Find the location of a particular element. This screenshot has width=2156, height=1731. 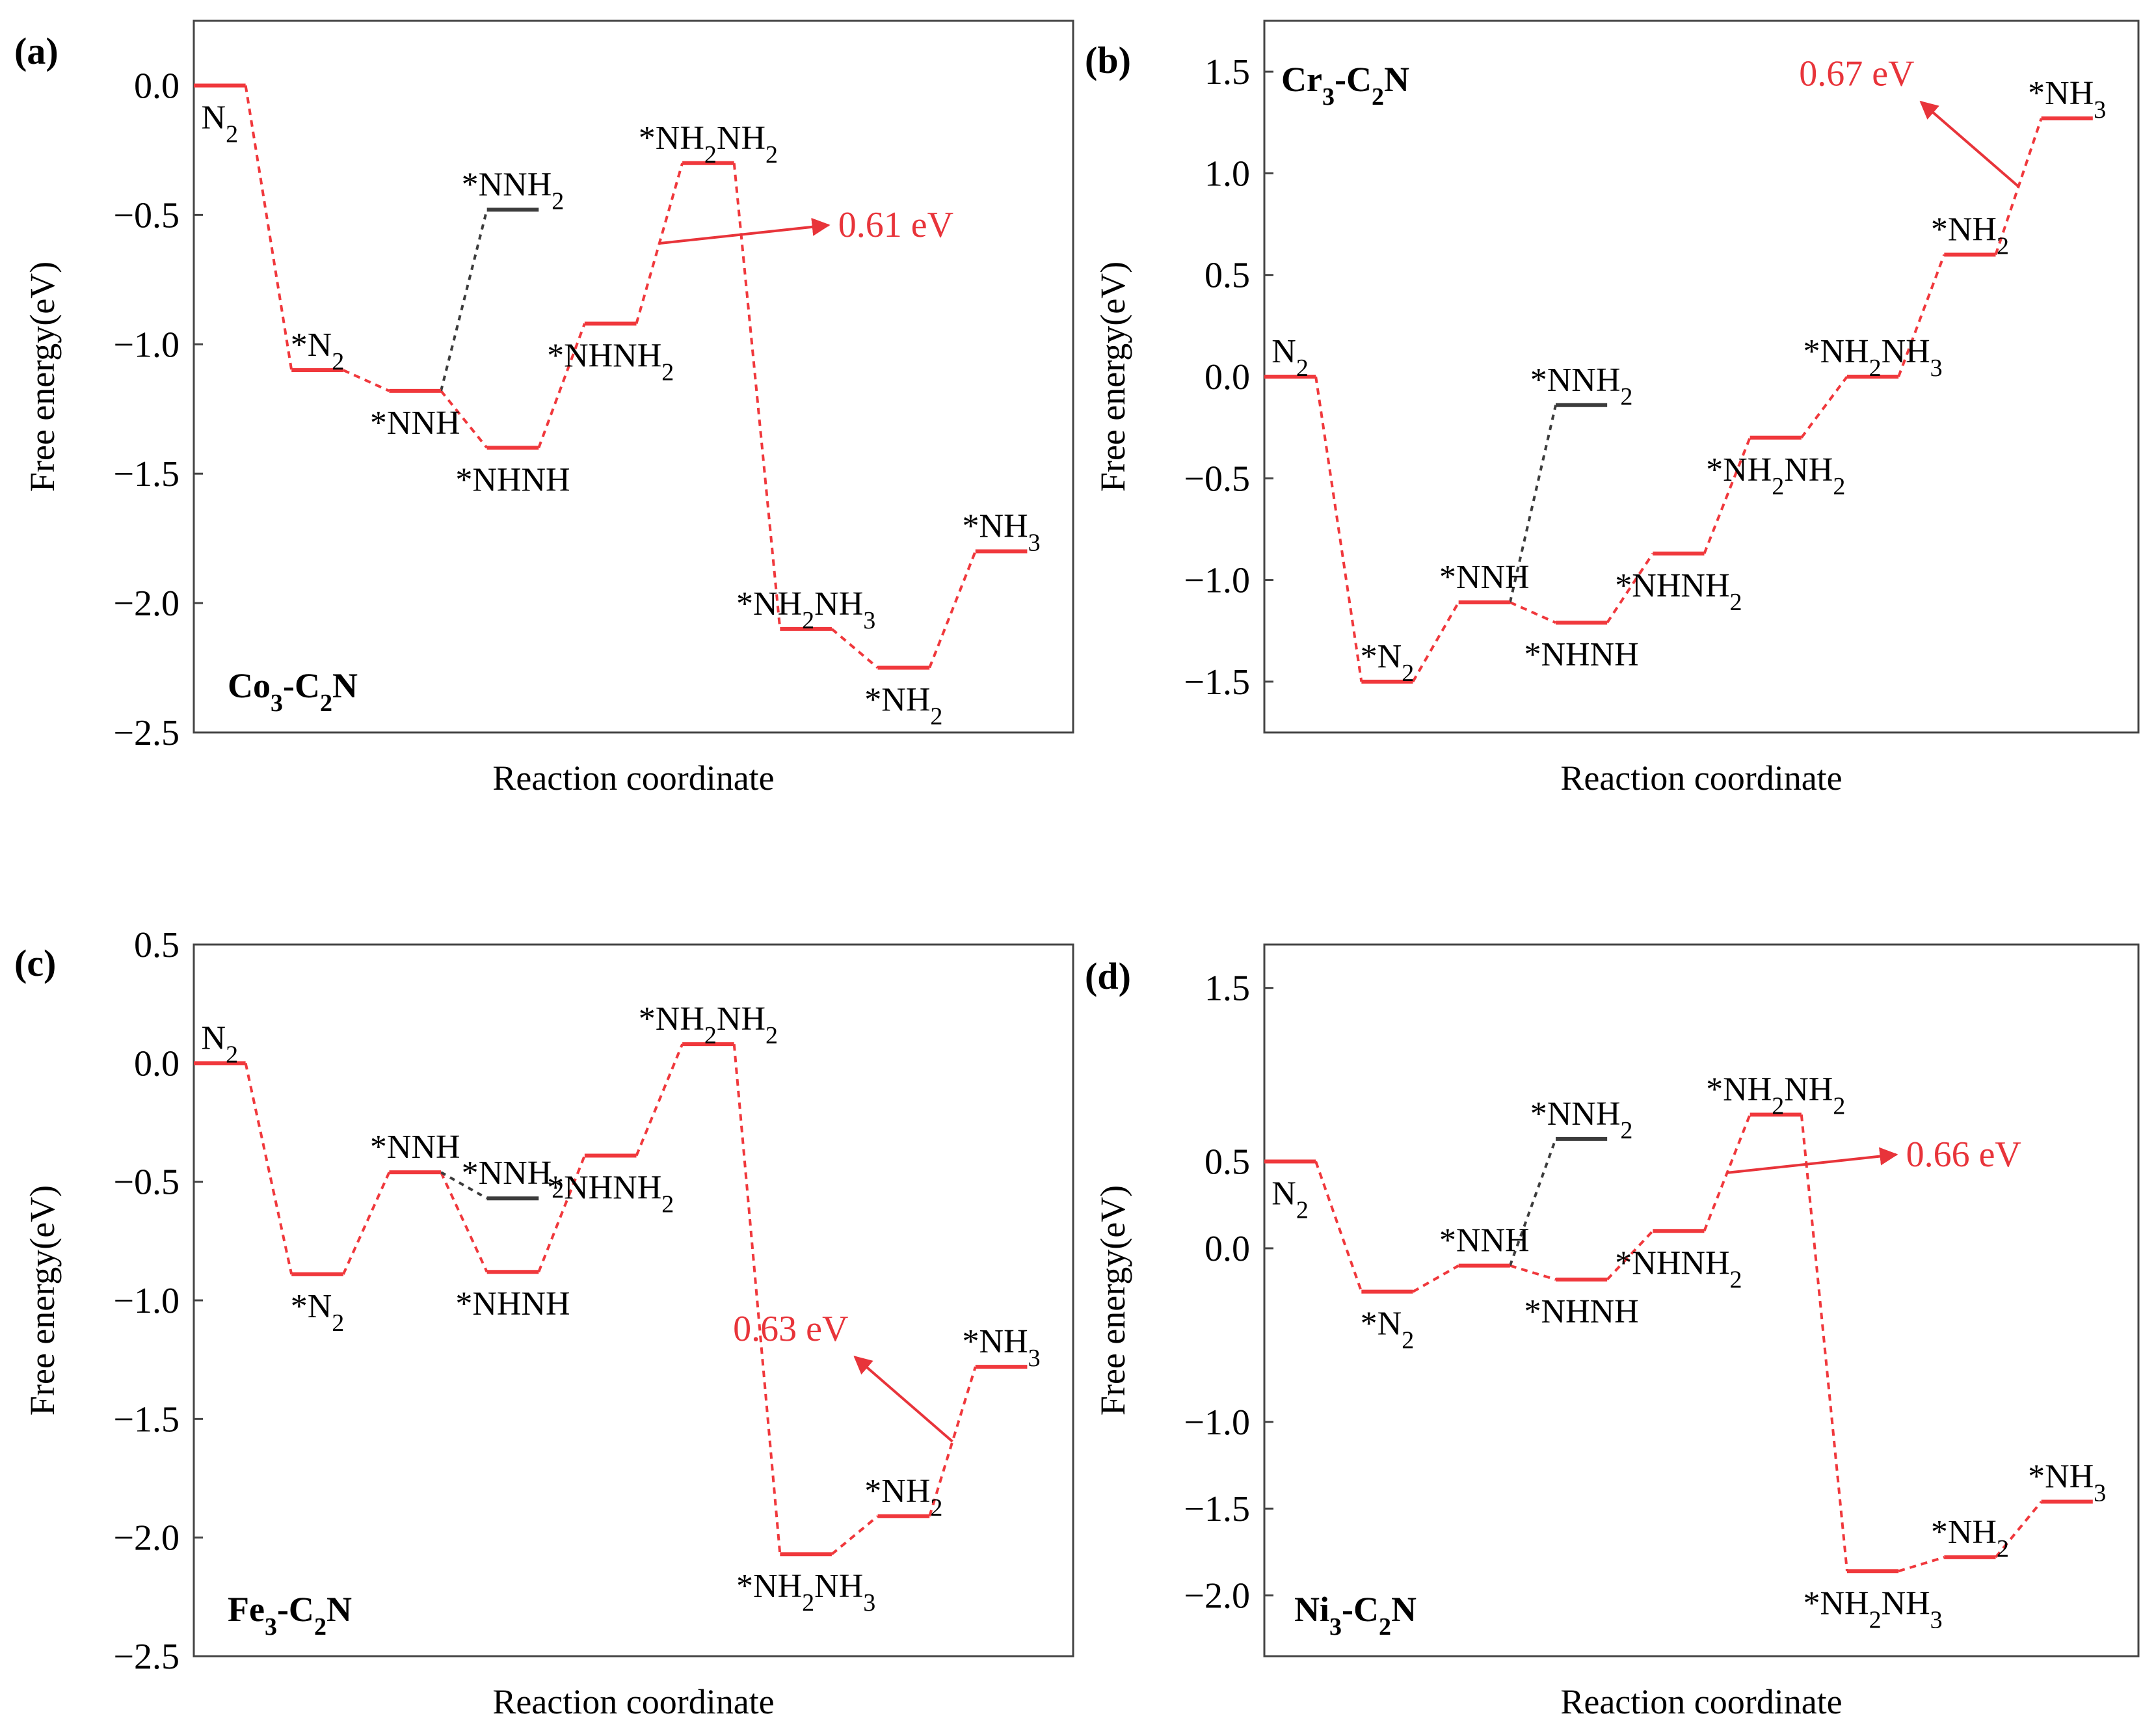

panel-label: (c) is located at coordinates (35, 963).